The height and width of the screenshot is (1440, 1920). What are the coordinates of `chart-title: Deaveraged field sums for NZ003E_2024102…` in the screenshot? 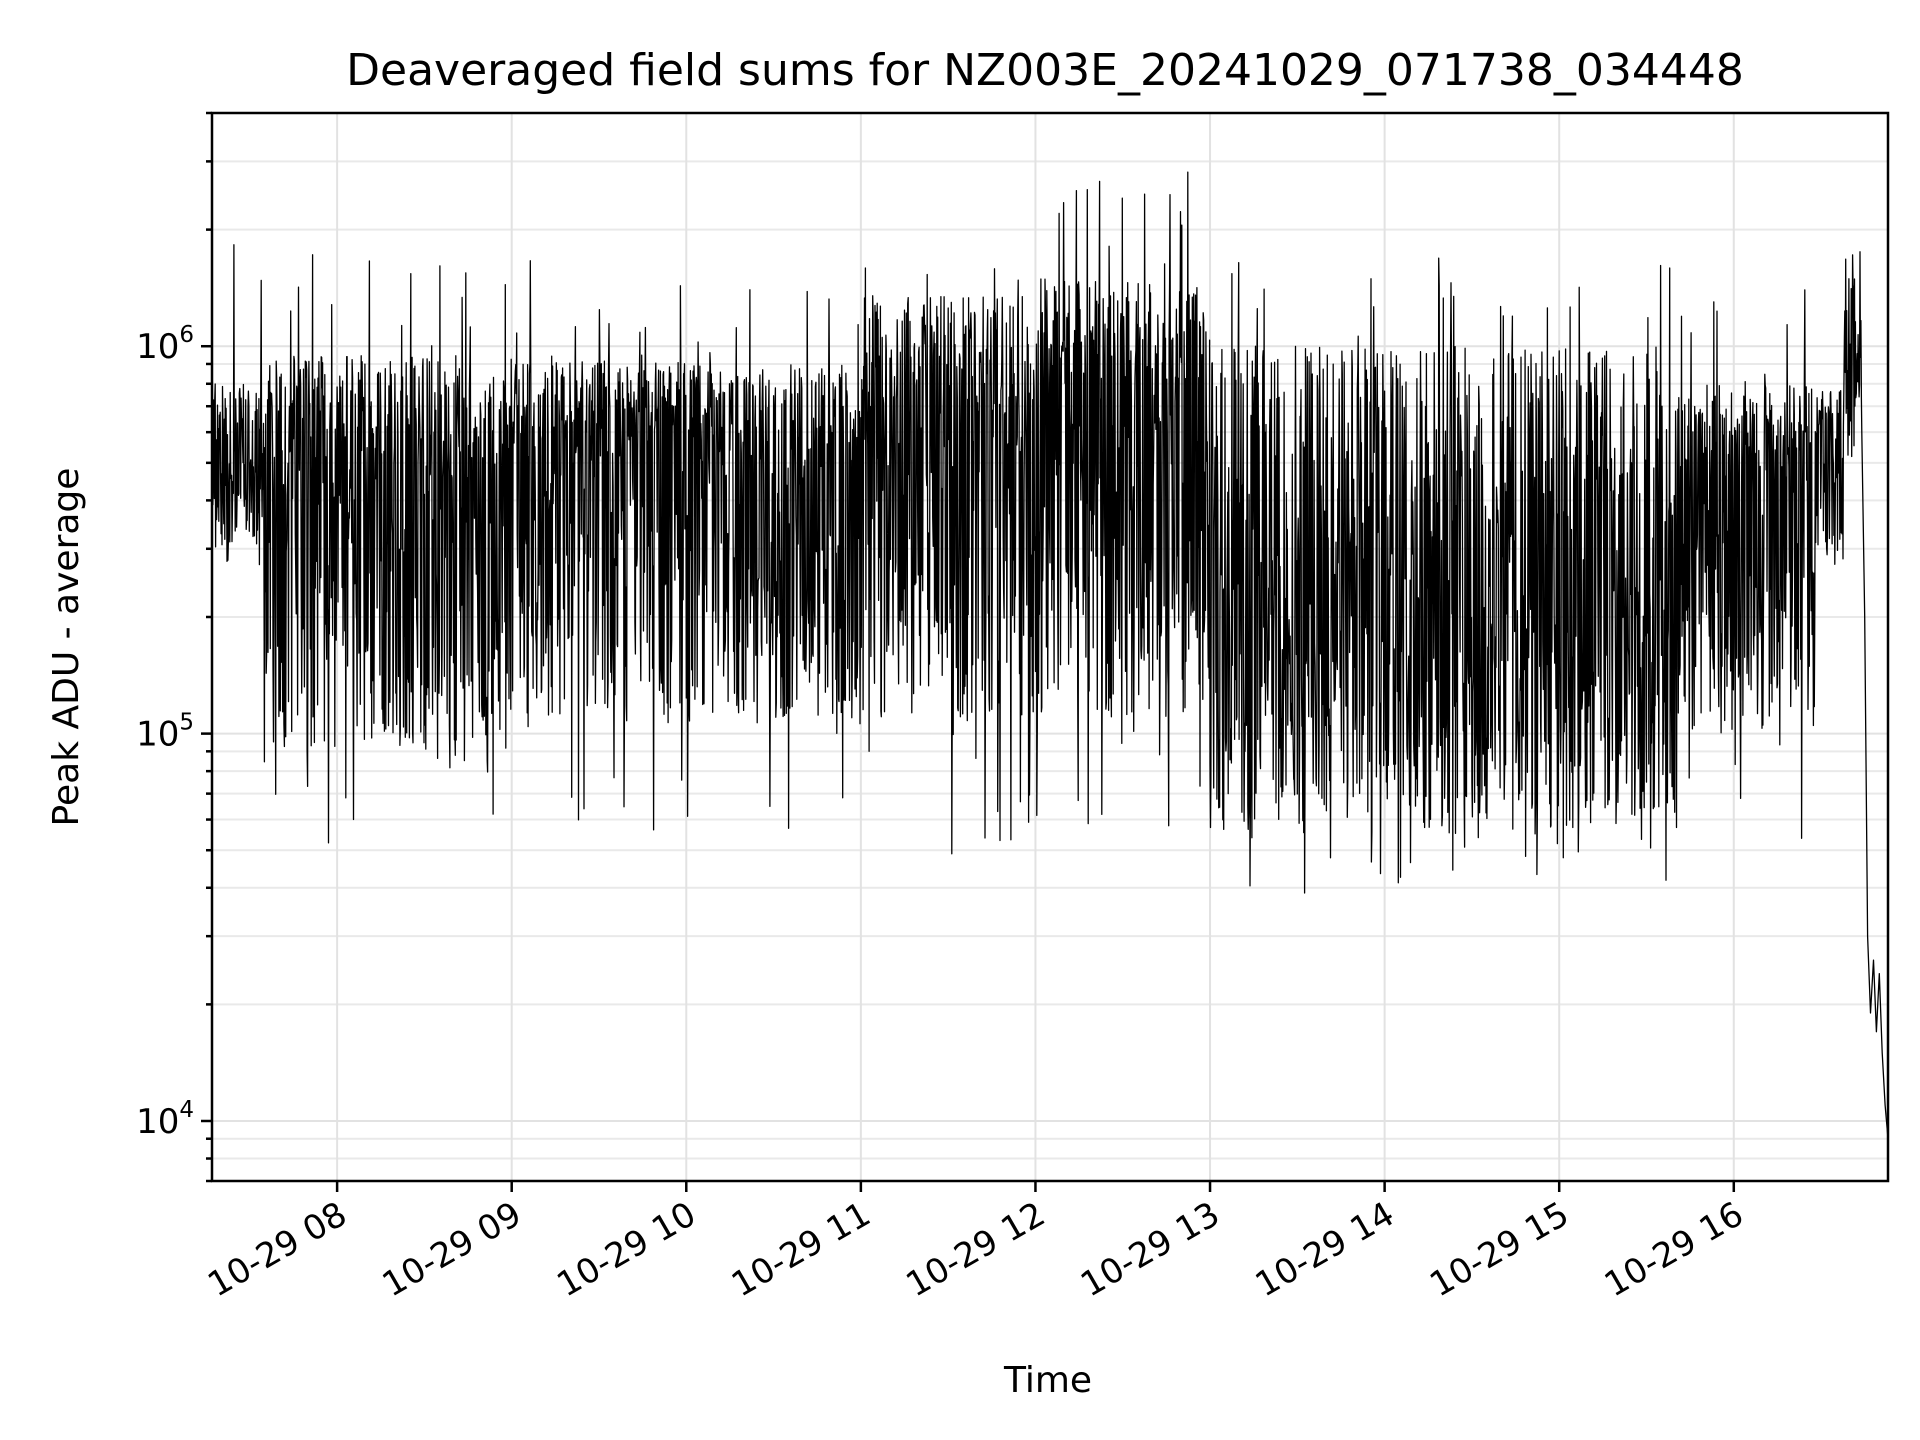 It's located at (1045, 70).